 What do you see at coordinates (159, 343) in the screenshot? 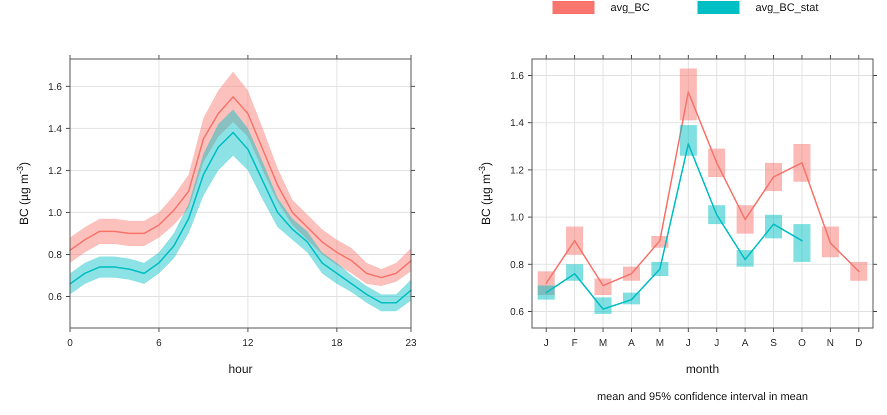
I see `x-tick-label: 6` at bounding box center [159, 343].